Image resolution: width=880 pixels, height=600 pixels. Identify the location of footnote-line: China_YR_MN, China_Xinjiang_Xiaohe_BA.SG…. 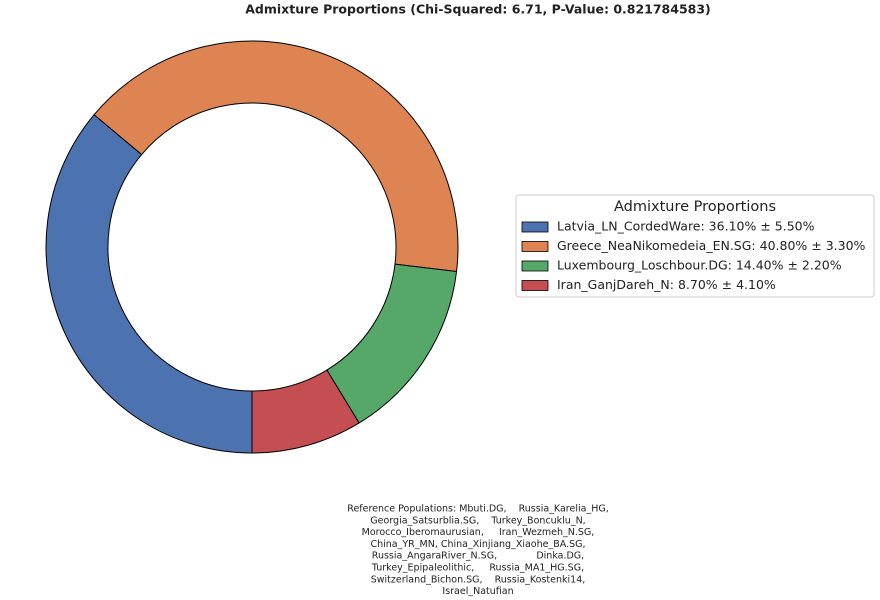
(477, 544).